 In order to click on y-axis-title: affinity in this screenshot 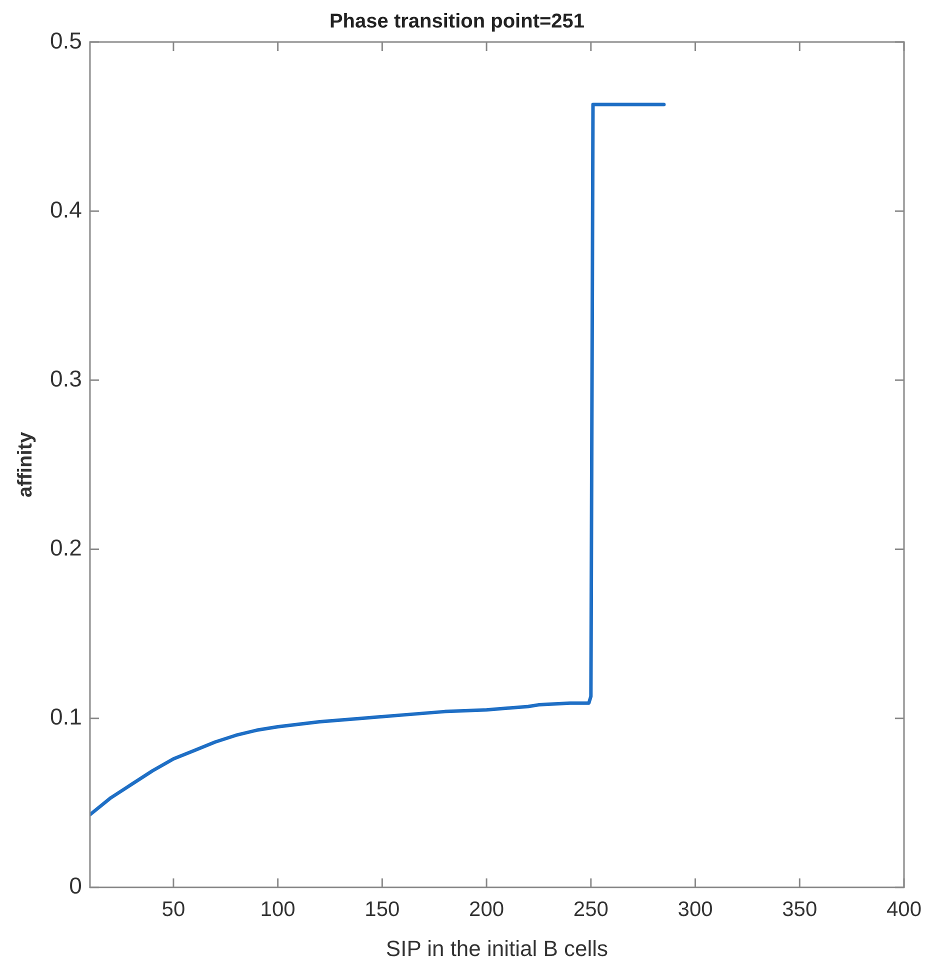, I will do `click(25, 464)`.